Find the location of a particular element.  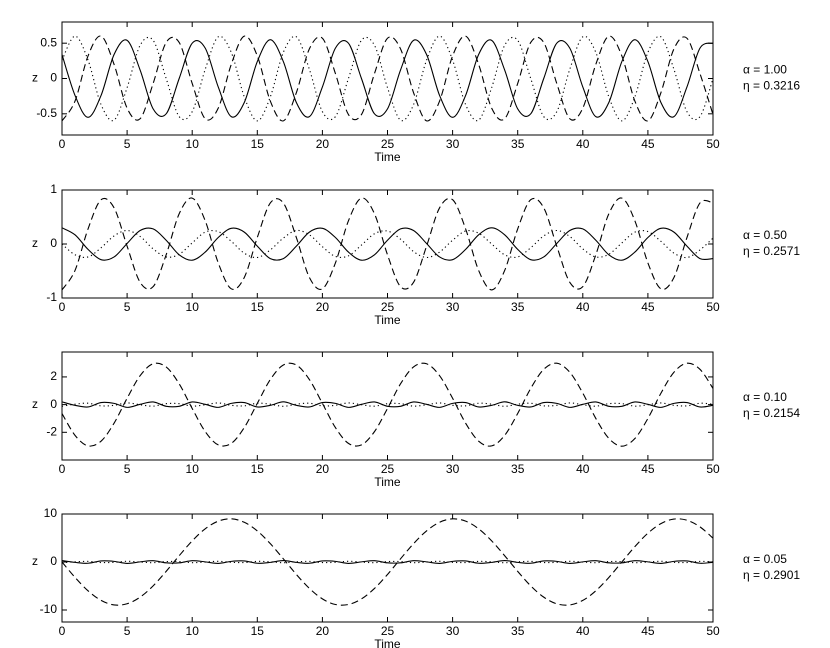

y-tick-label: -0.5 is located at coordinates (46, 113).